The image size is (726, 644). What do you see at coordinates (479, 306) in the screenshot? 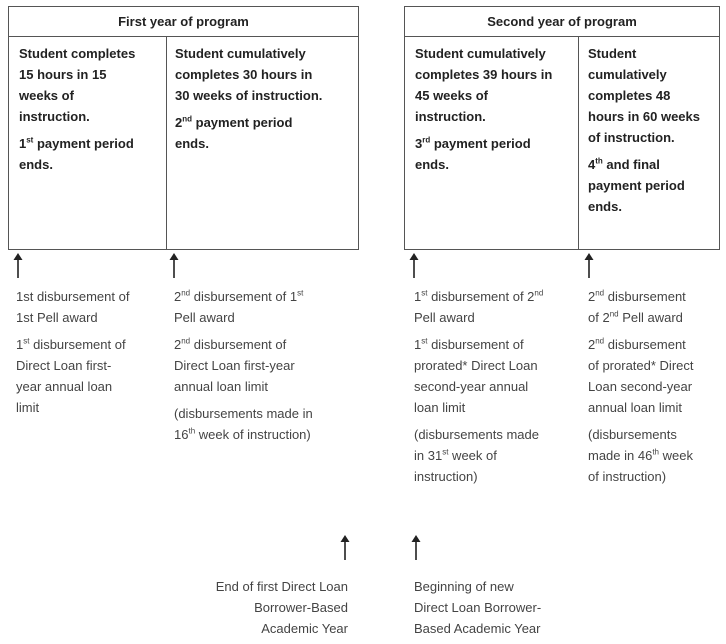
I see `pell-disbursement-3: 1st disbursement of 2nd Pell award` at bounding box center [479, 306].